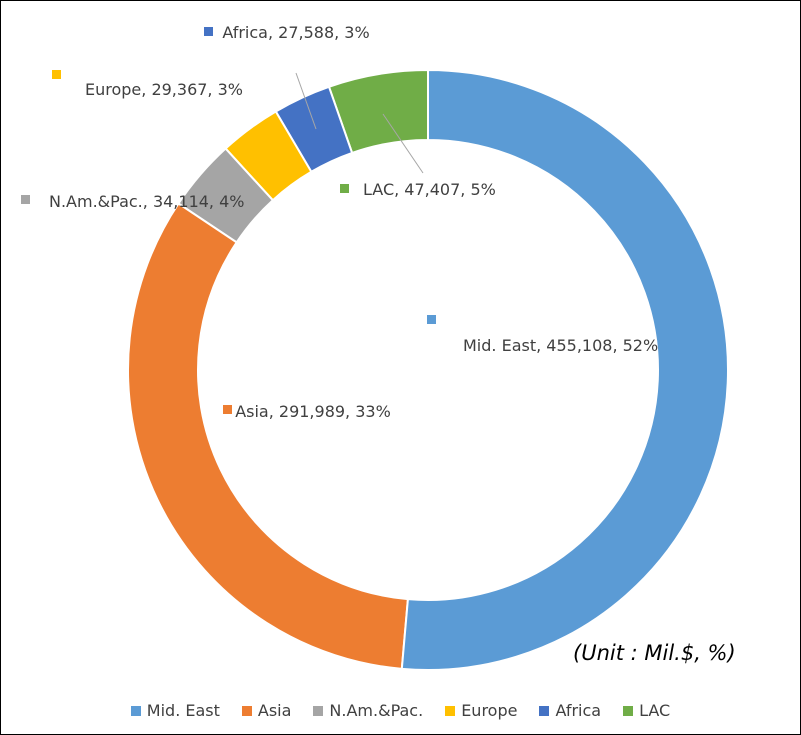  What do you see at coordinates (313, 411) in the screenshot?
I see `data-label: Asia, 291,989, 33%` at bounding box center [313, 411].